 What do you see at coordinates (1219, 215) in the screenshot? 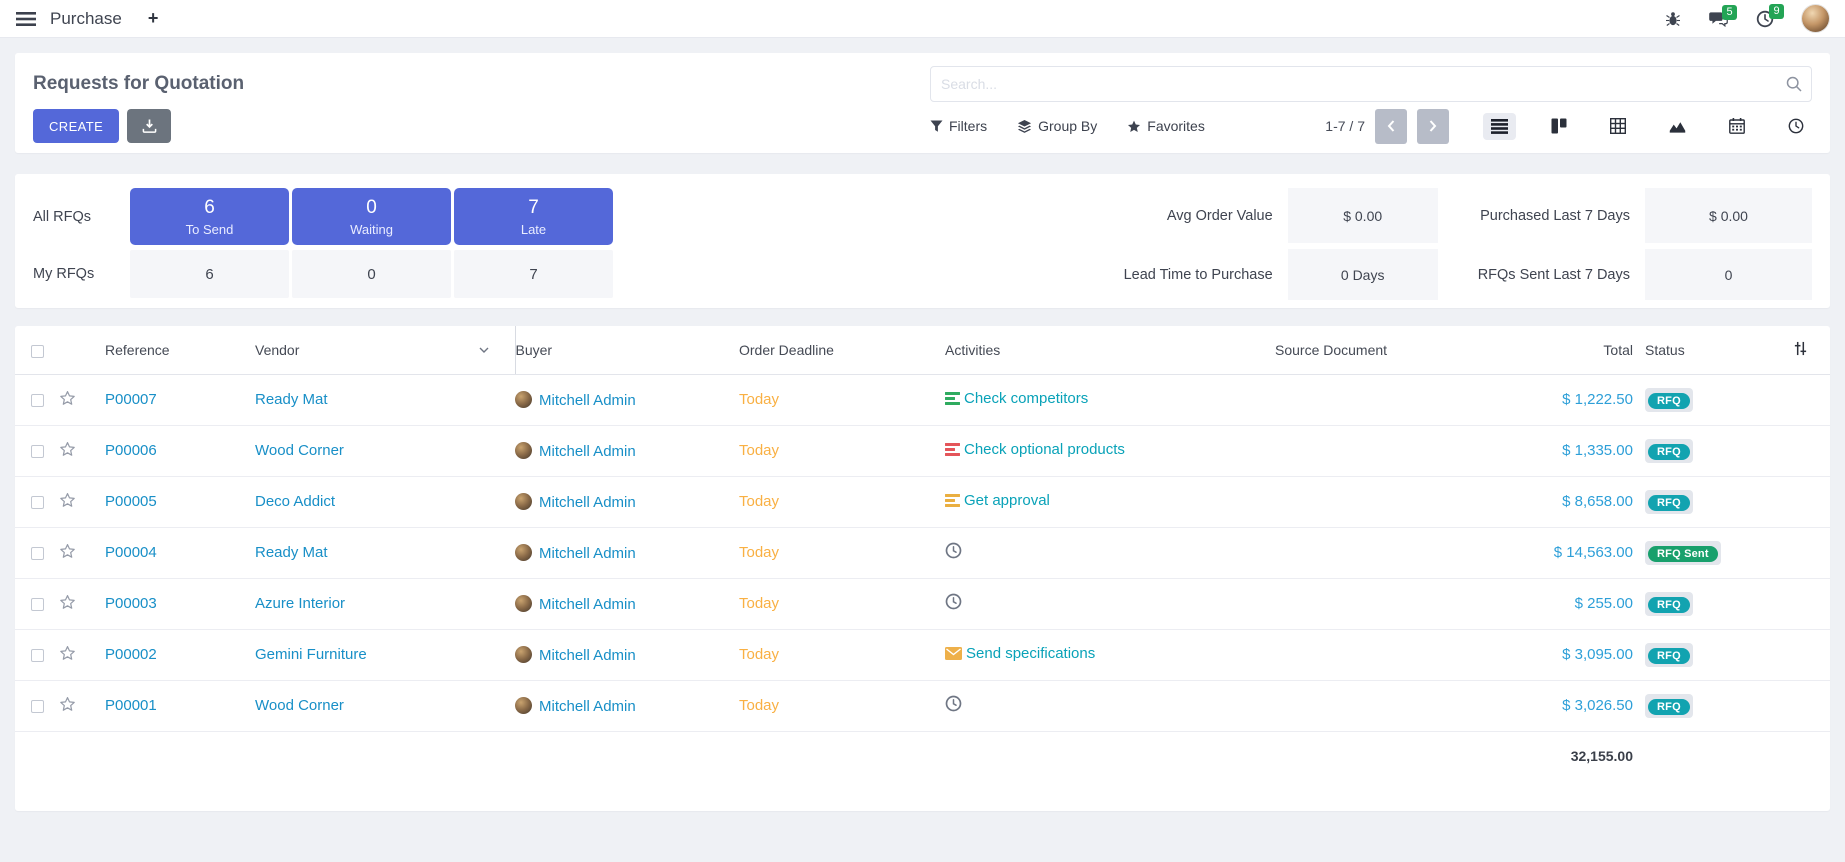
I see `avg-order-value-label: Avg Order Value` at bounding box center [1219, 215].